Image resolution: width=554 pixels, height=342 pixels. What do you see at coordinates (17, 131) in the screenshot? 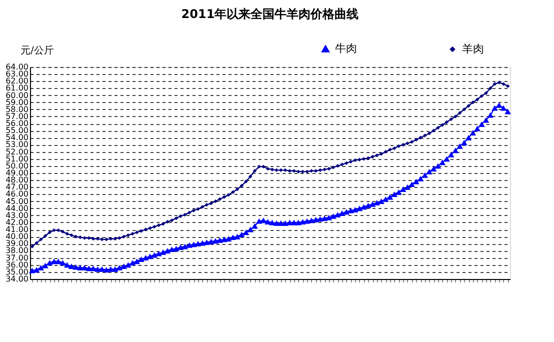
I see `y-tick-label: 55.00` at bounding box center [17, 131].